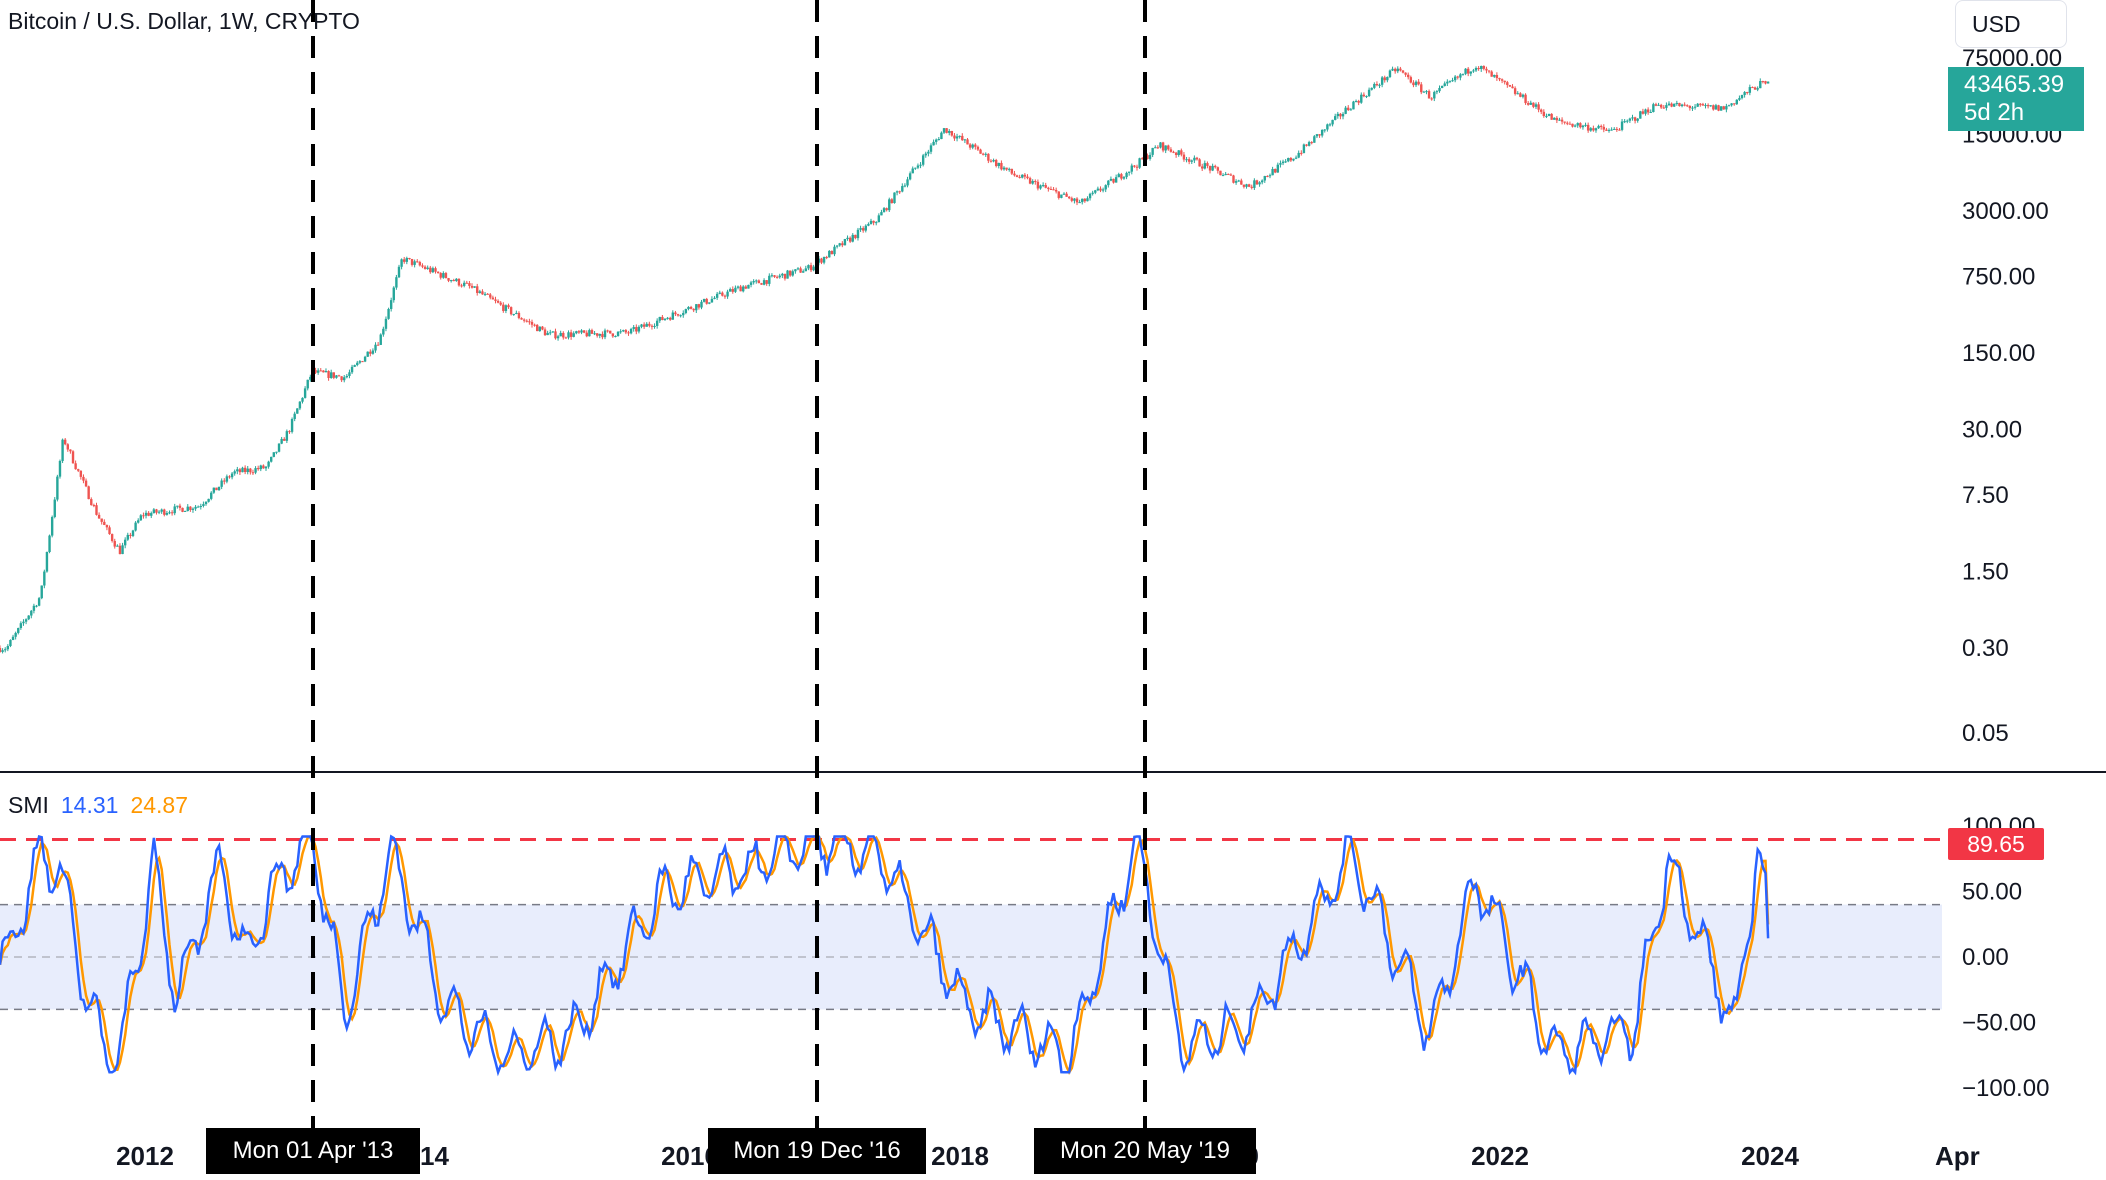 The width and height of the screenshot is (2106, 1180). What do you see at coordinates (1992, 429) in the screenshot?
I see `price-axis-label: 30.00` at bounding box center [1992, 429].